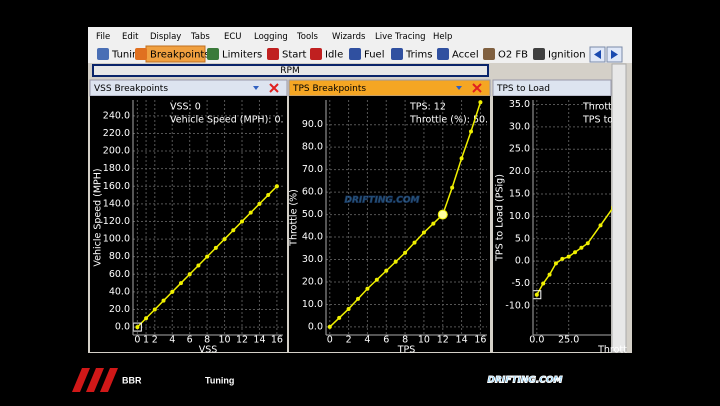  I want to click on menu-item: Live Tracing, so click(400, 37).